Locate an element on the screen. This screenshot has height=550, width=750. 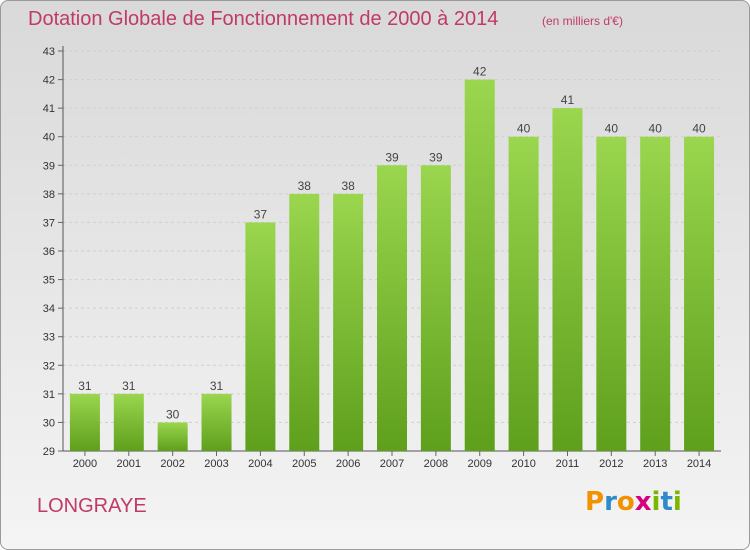
logo-letter: P is located at coordinates (595, 502).